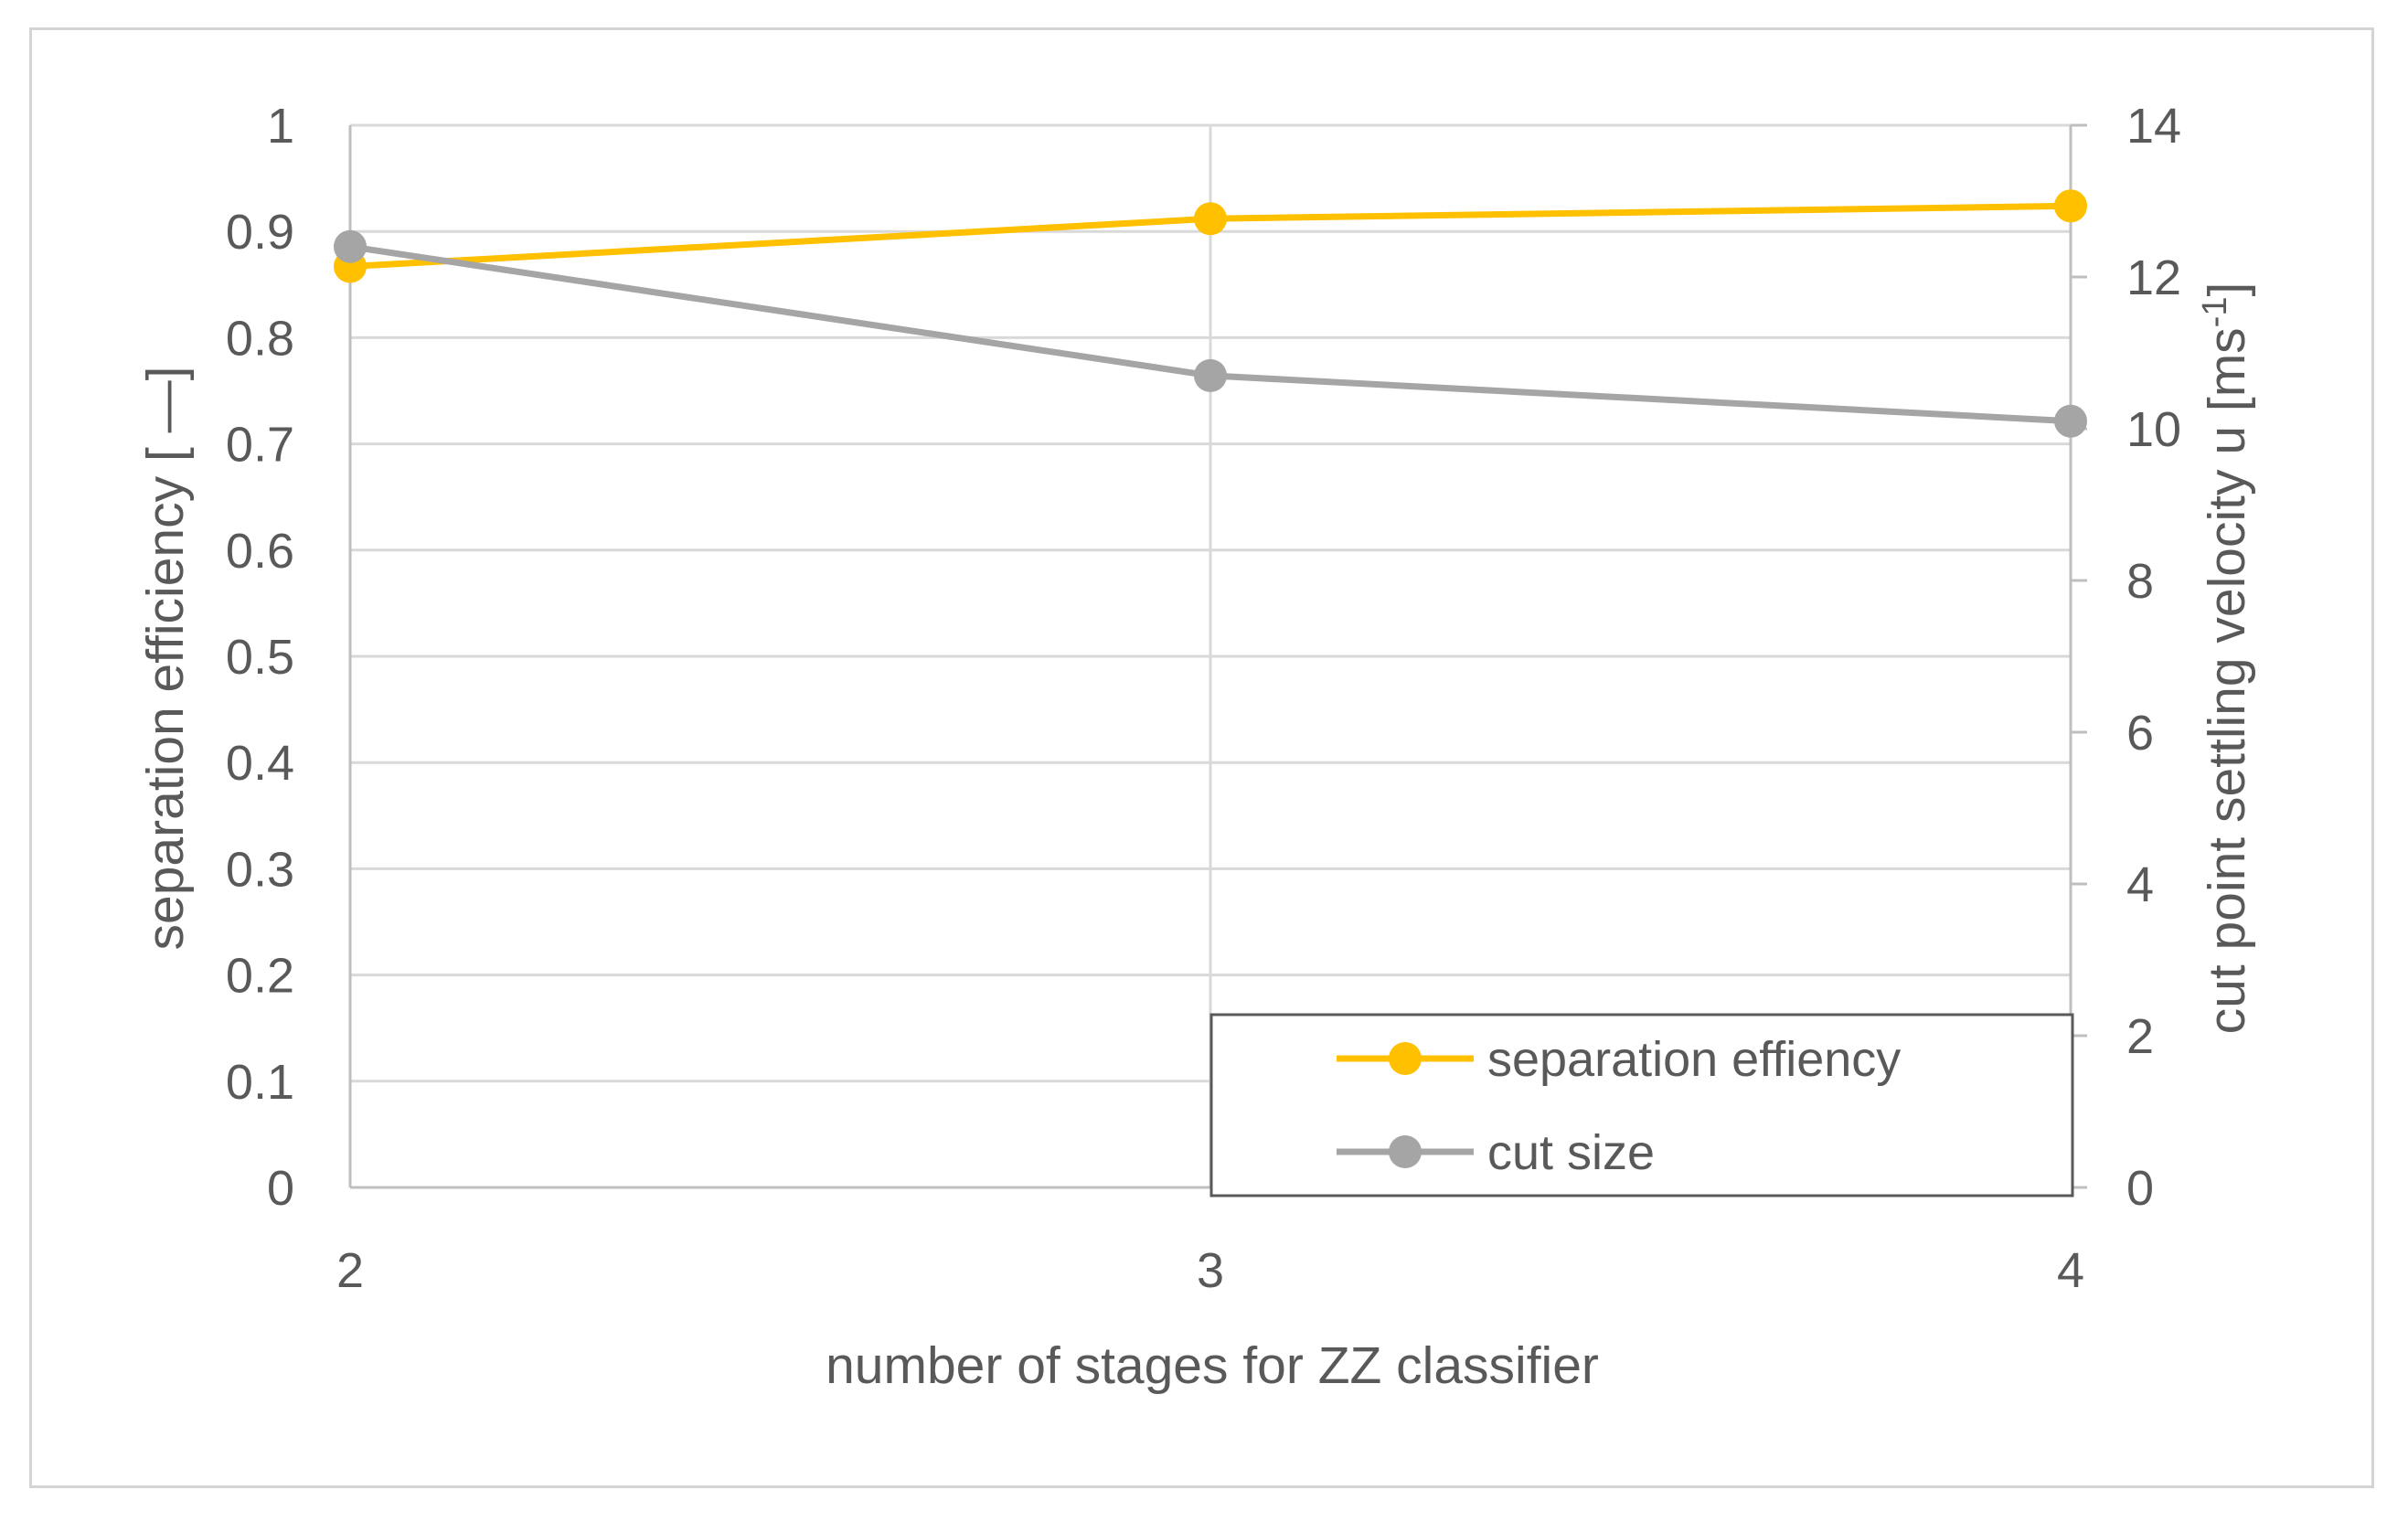 This screenshot has width=2408, height=1522. Describe the element at coordinates (260, 869) in the screenshot. I see `y-left-tick-label: 0.3` at that location.